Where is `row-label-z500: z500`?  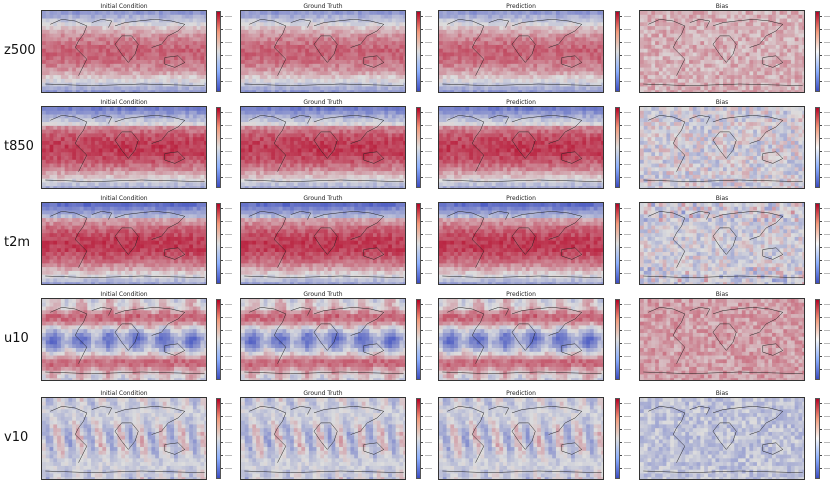
row-label-z500: z500 is located at coordinates (20, 50).